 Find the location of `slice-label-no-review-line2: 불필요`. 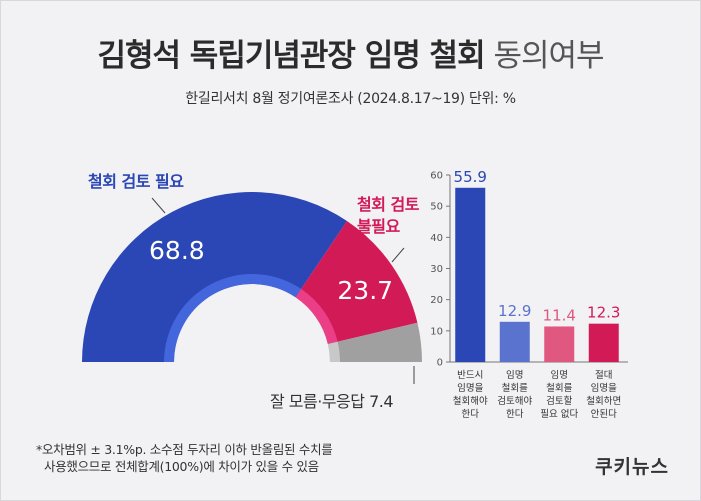

slice-label-no-review-line2: 불필요 is located at coordinates (378, 226).